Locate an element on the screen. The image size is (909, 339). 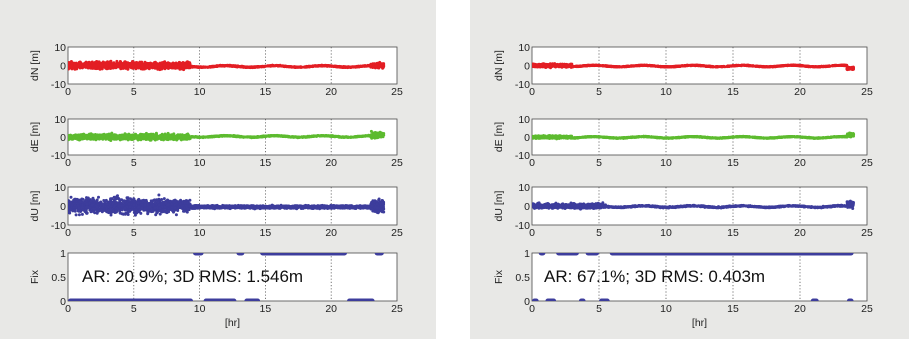
x-tick-label: 15 is located at coordinates (266, 233).